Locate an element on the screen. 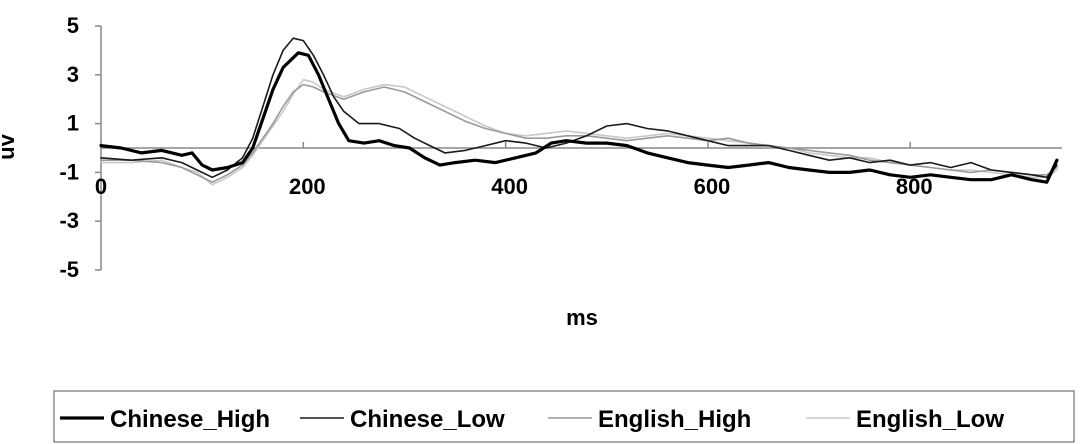 This screenshot has width=1084, height=444. legend-label: English_Low is located at coordinates (930, 419).